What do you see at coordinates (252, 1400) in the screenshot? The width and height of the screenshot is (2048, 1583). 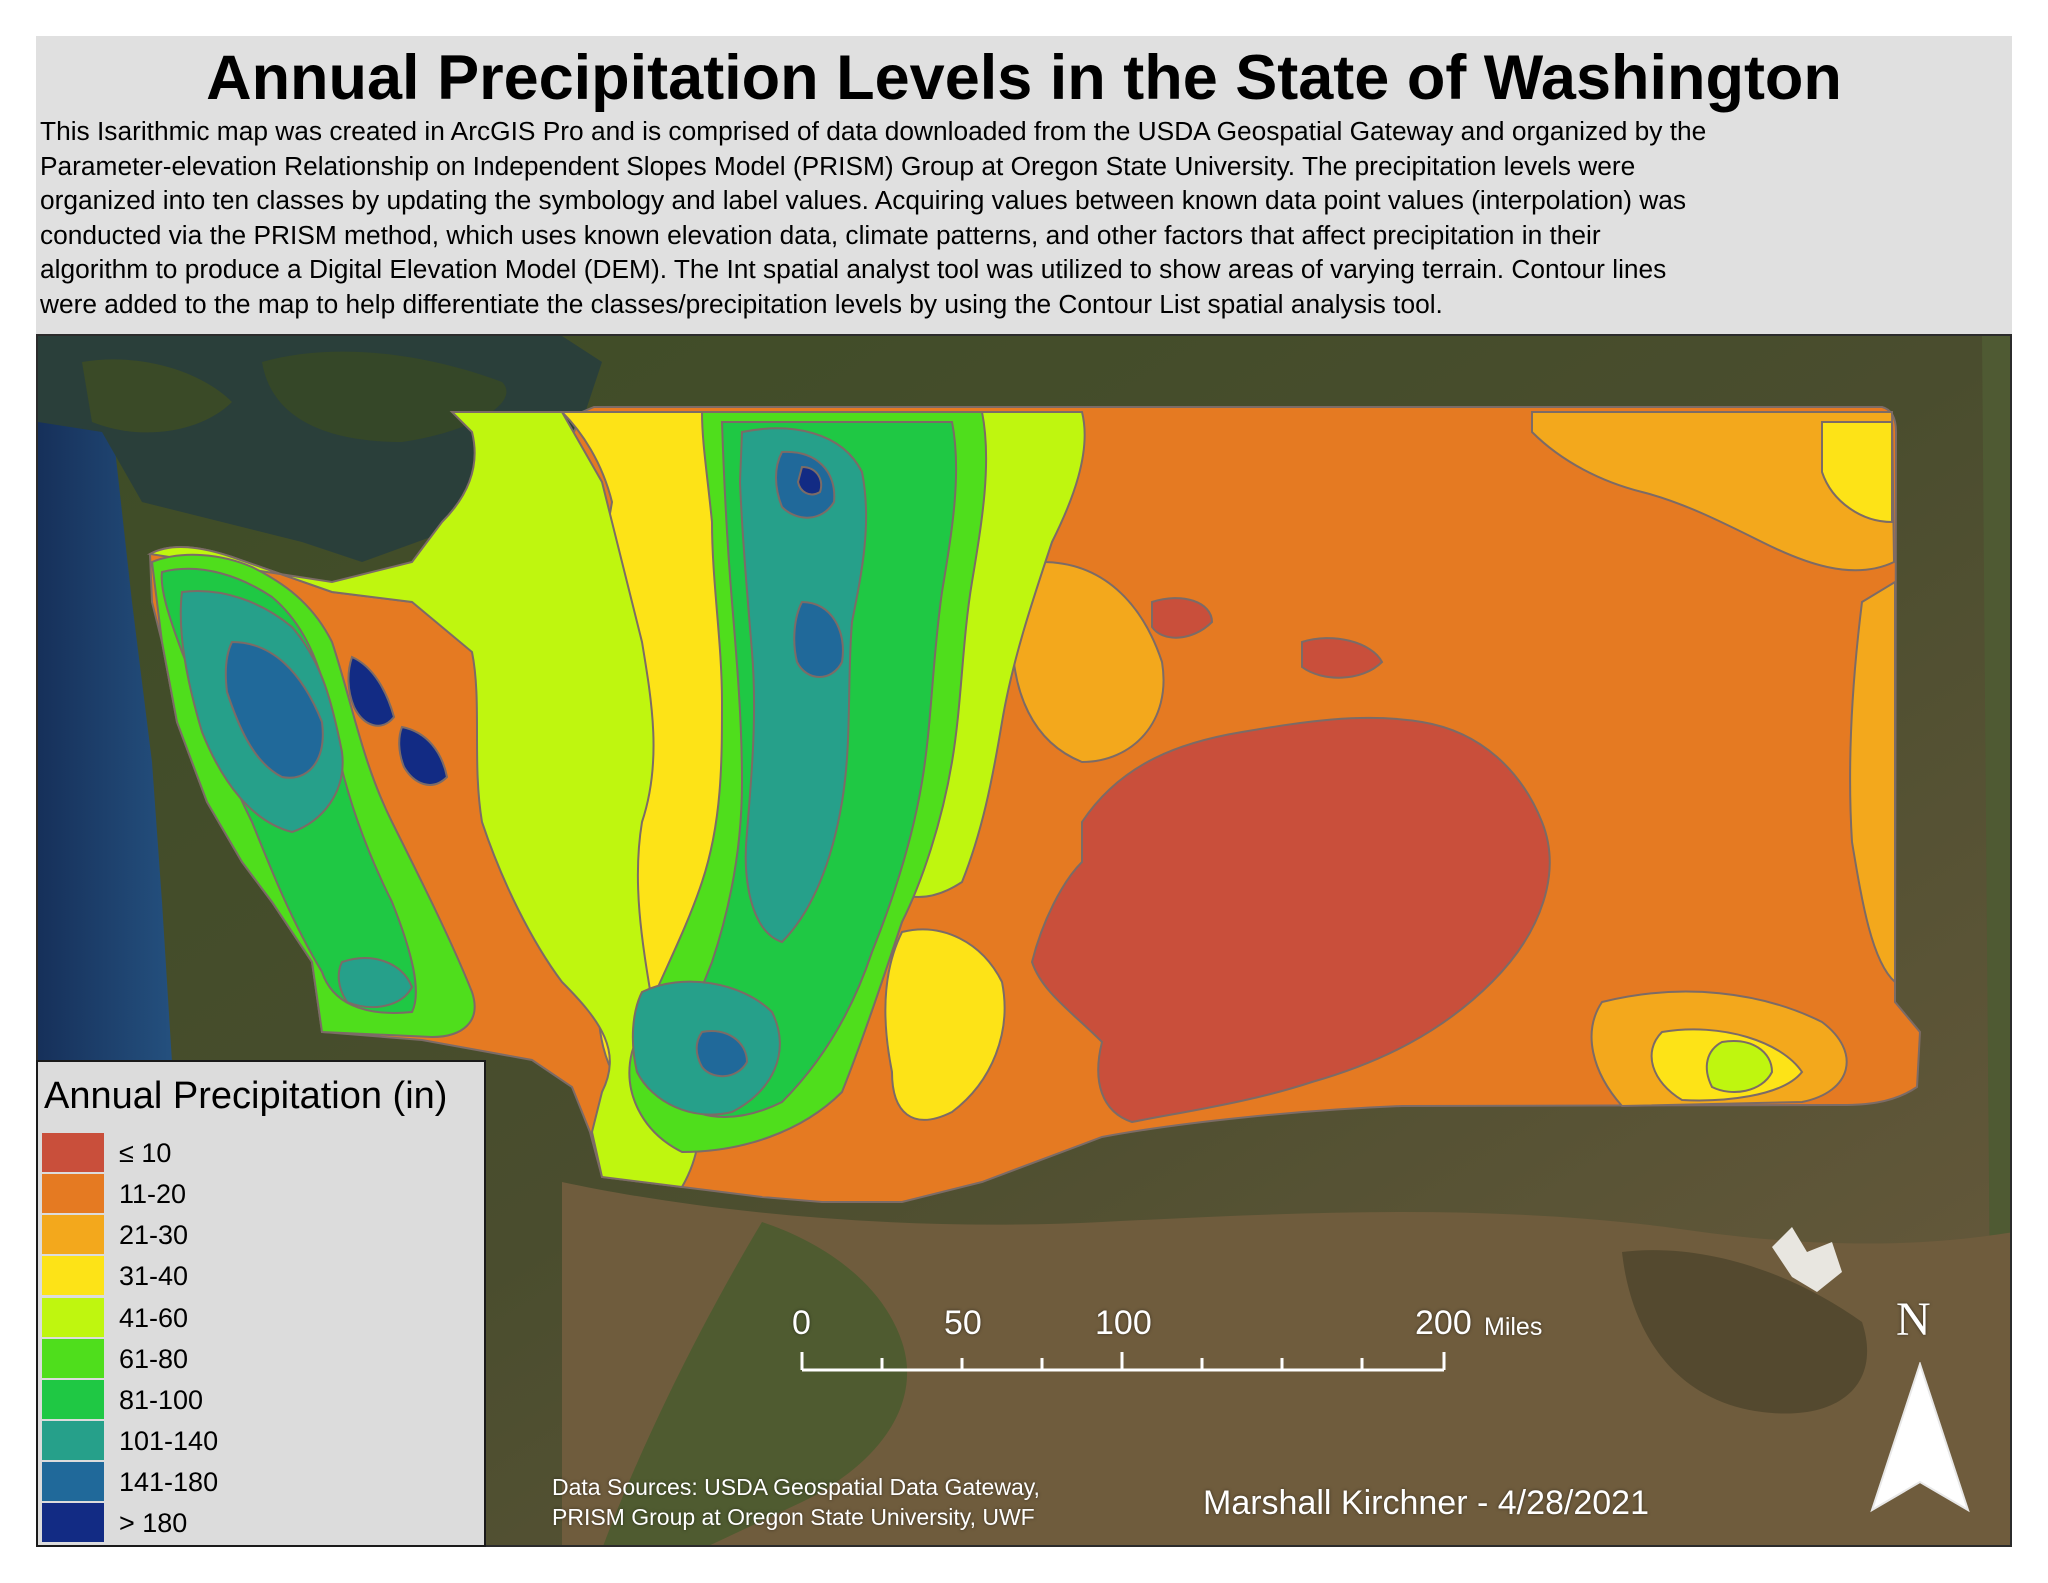 I see `legend-item: 81-100` at bounding box center [252, 1400].